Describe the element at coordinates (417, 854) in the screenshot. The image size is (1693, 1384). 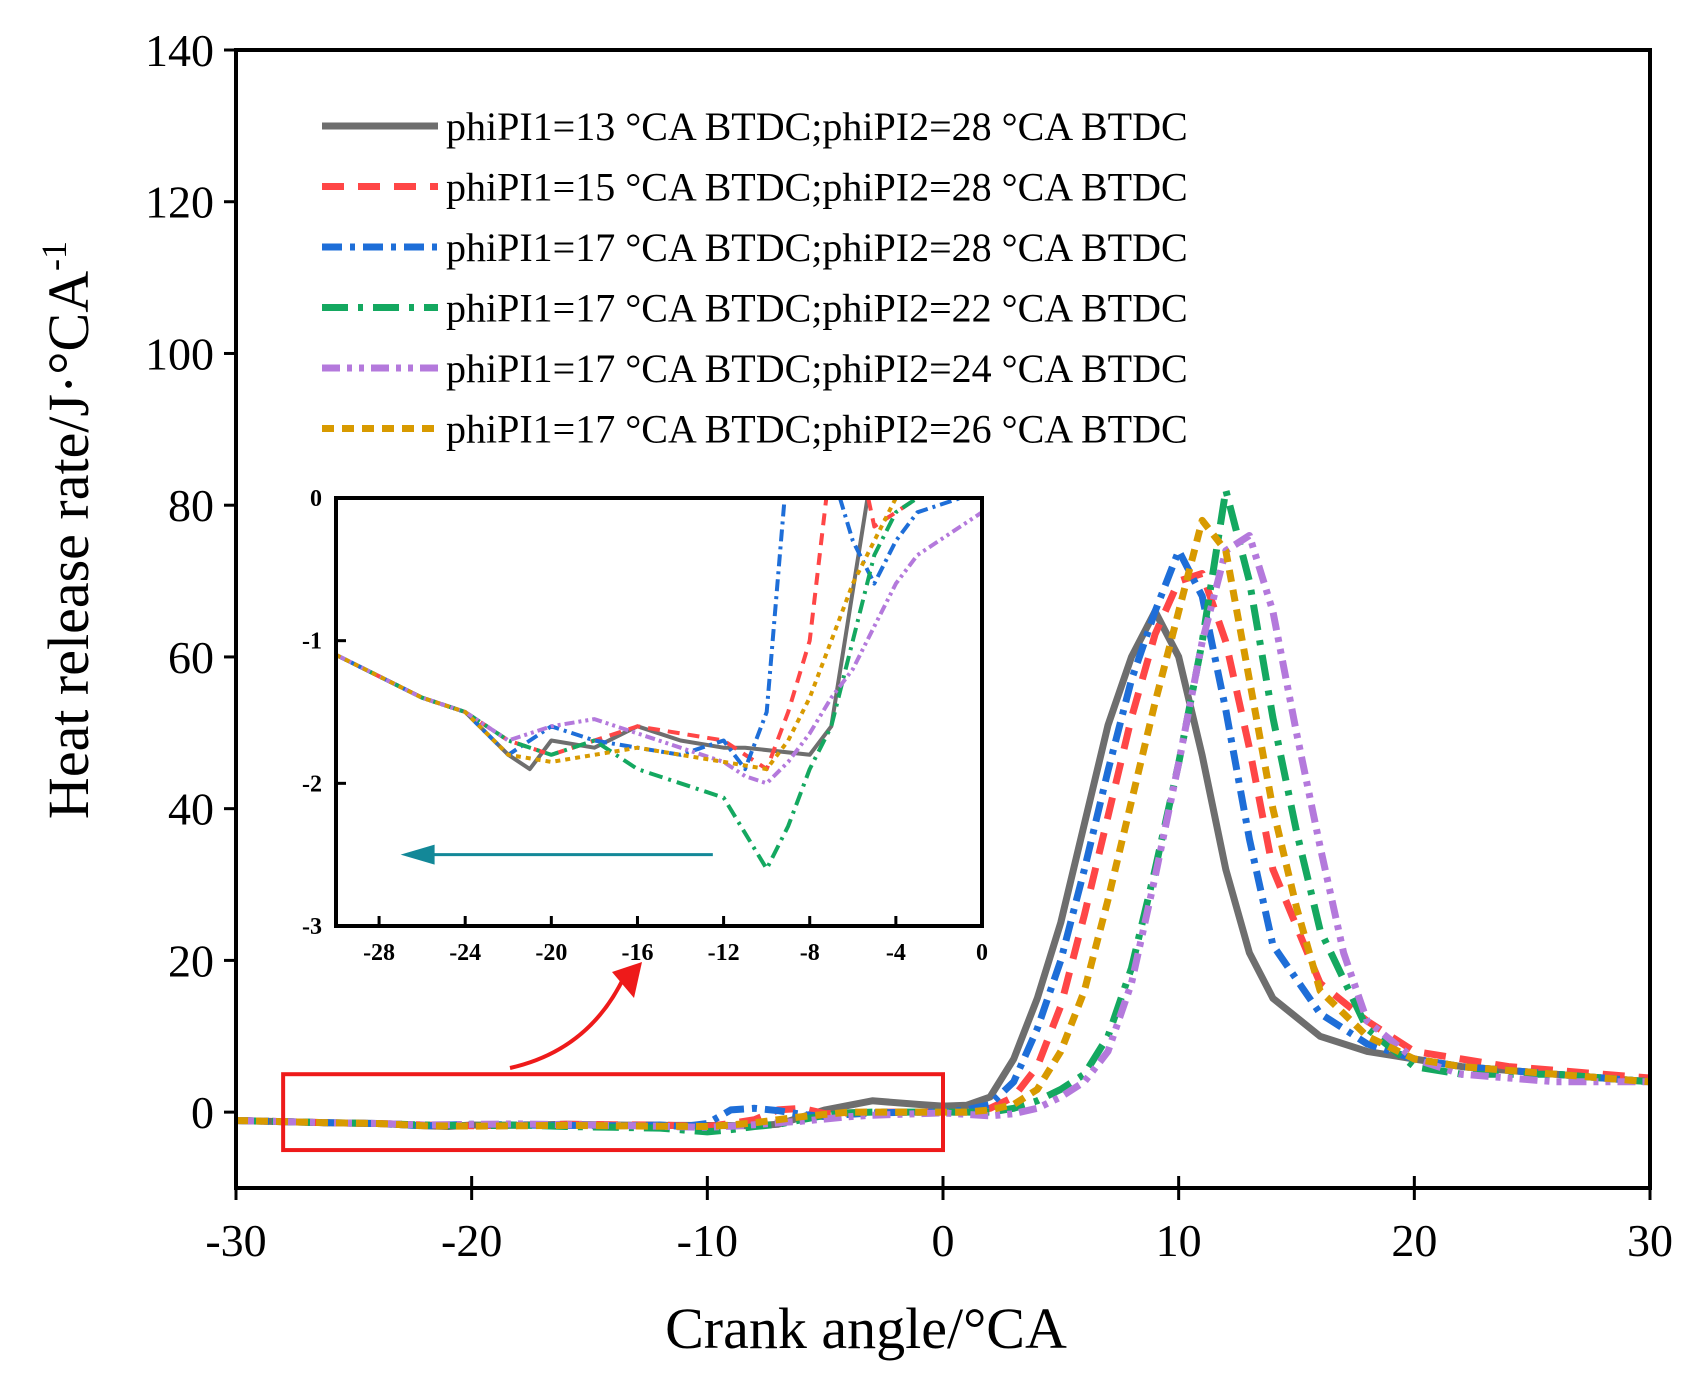
I see `inset-direction-arrow-head` at that location.